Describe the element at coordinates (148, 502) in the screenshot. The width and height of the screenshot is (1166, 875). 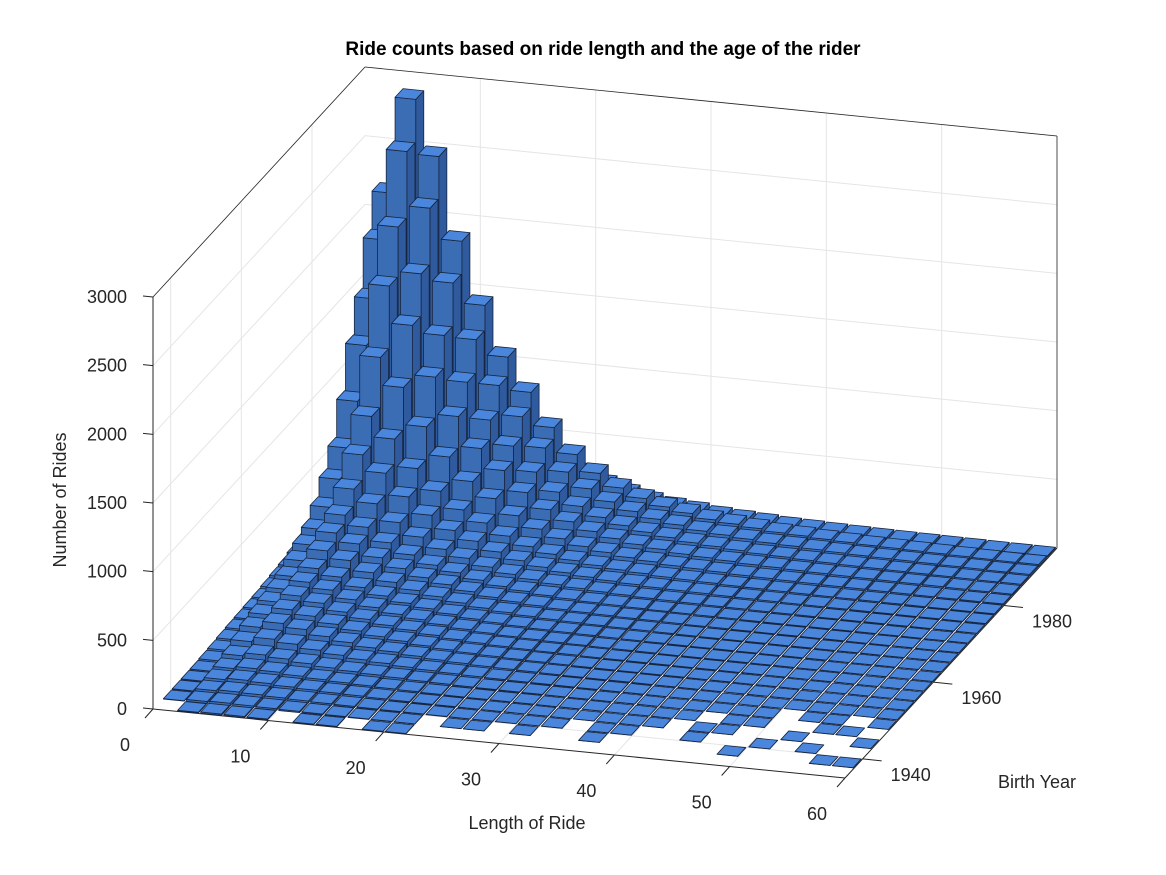
I see `z-tick` at that location.